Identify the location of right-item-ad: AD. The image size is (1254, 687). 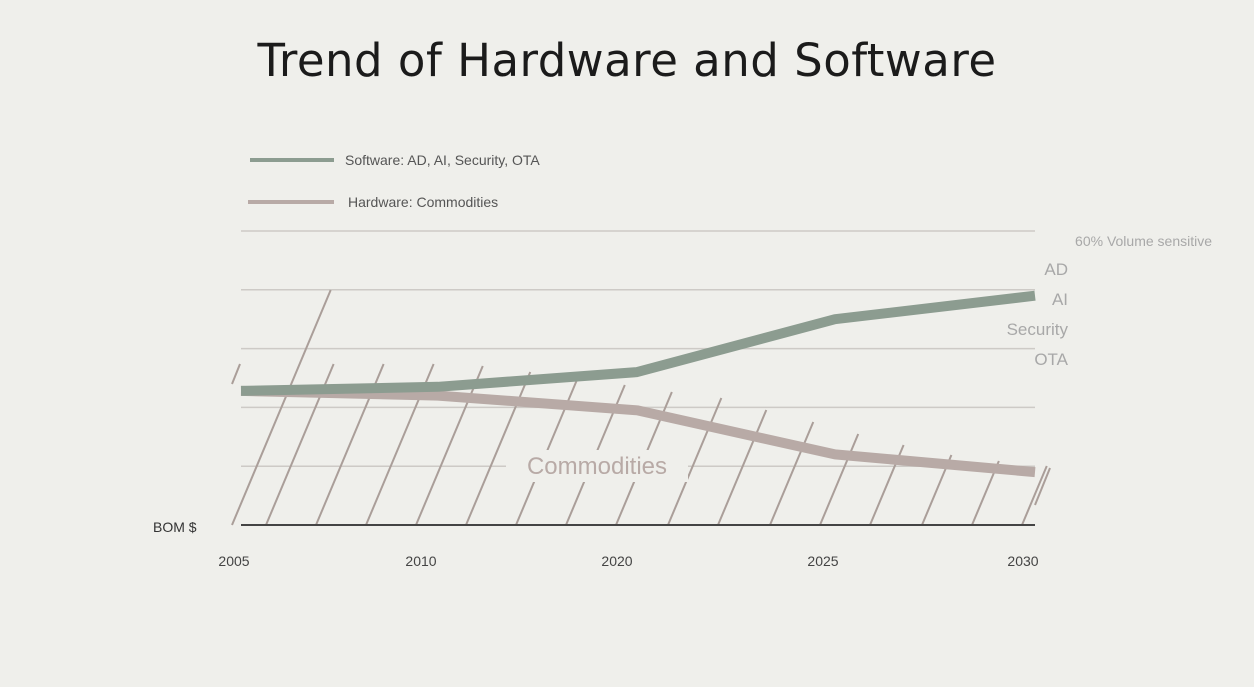
(1056, 269).